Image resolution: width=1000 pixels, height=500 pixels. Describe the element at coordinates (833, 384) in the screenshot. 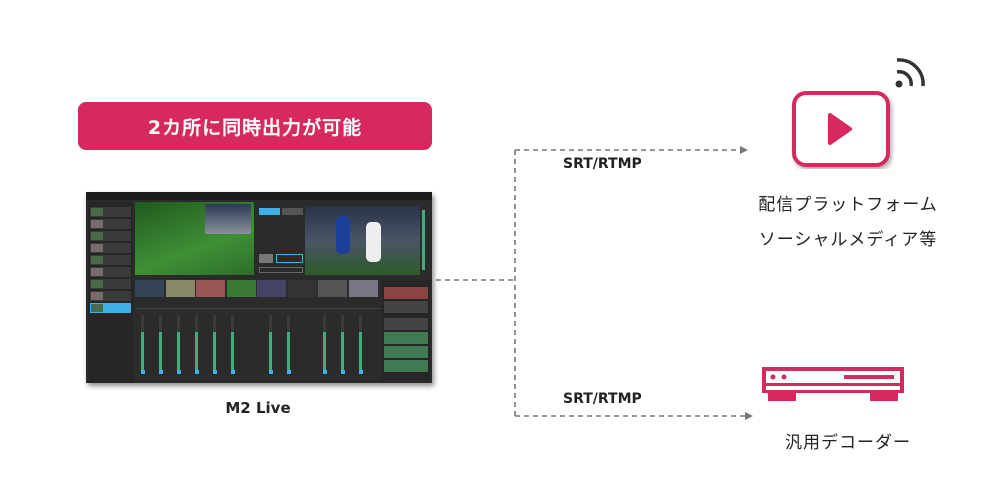

I see `decoder-device-icon` at that location.